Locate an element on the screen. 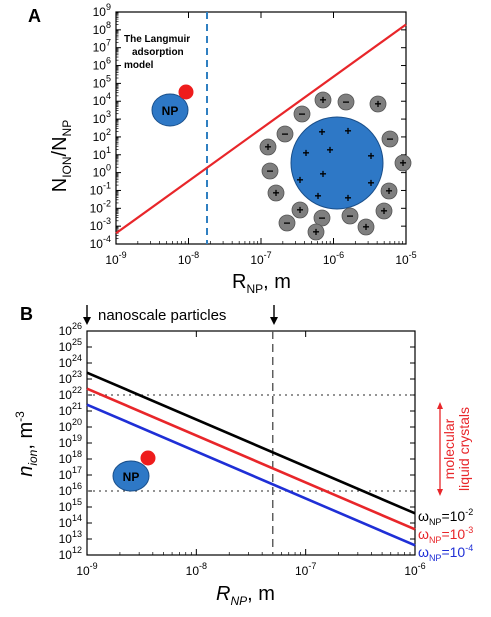  panel-b-y-tick-label: 1021 is located at coordinates (70, 409).